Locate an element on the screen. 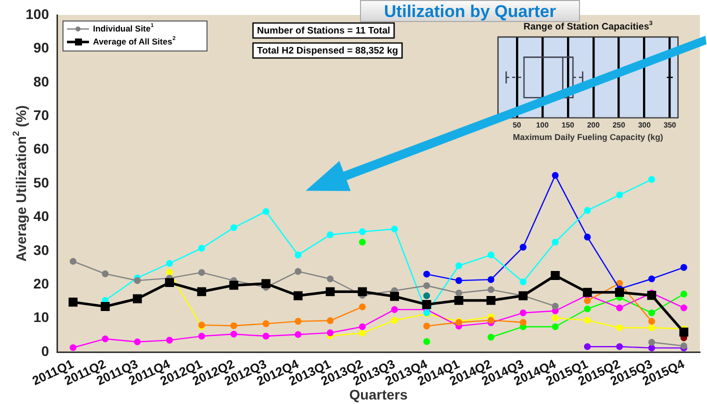  y-tick-label: 60 is located at coordinates (41, 148).